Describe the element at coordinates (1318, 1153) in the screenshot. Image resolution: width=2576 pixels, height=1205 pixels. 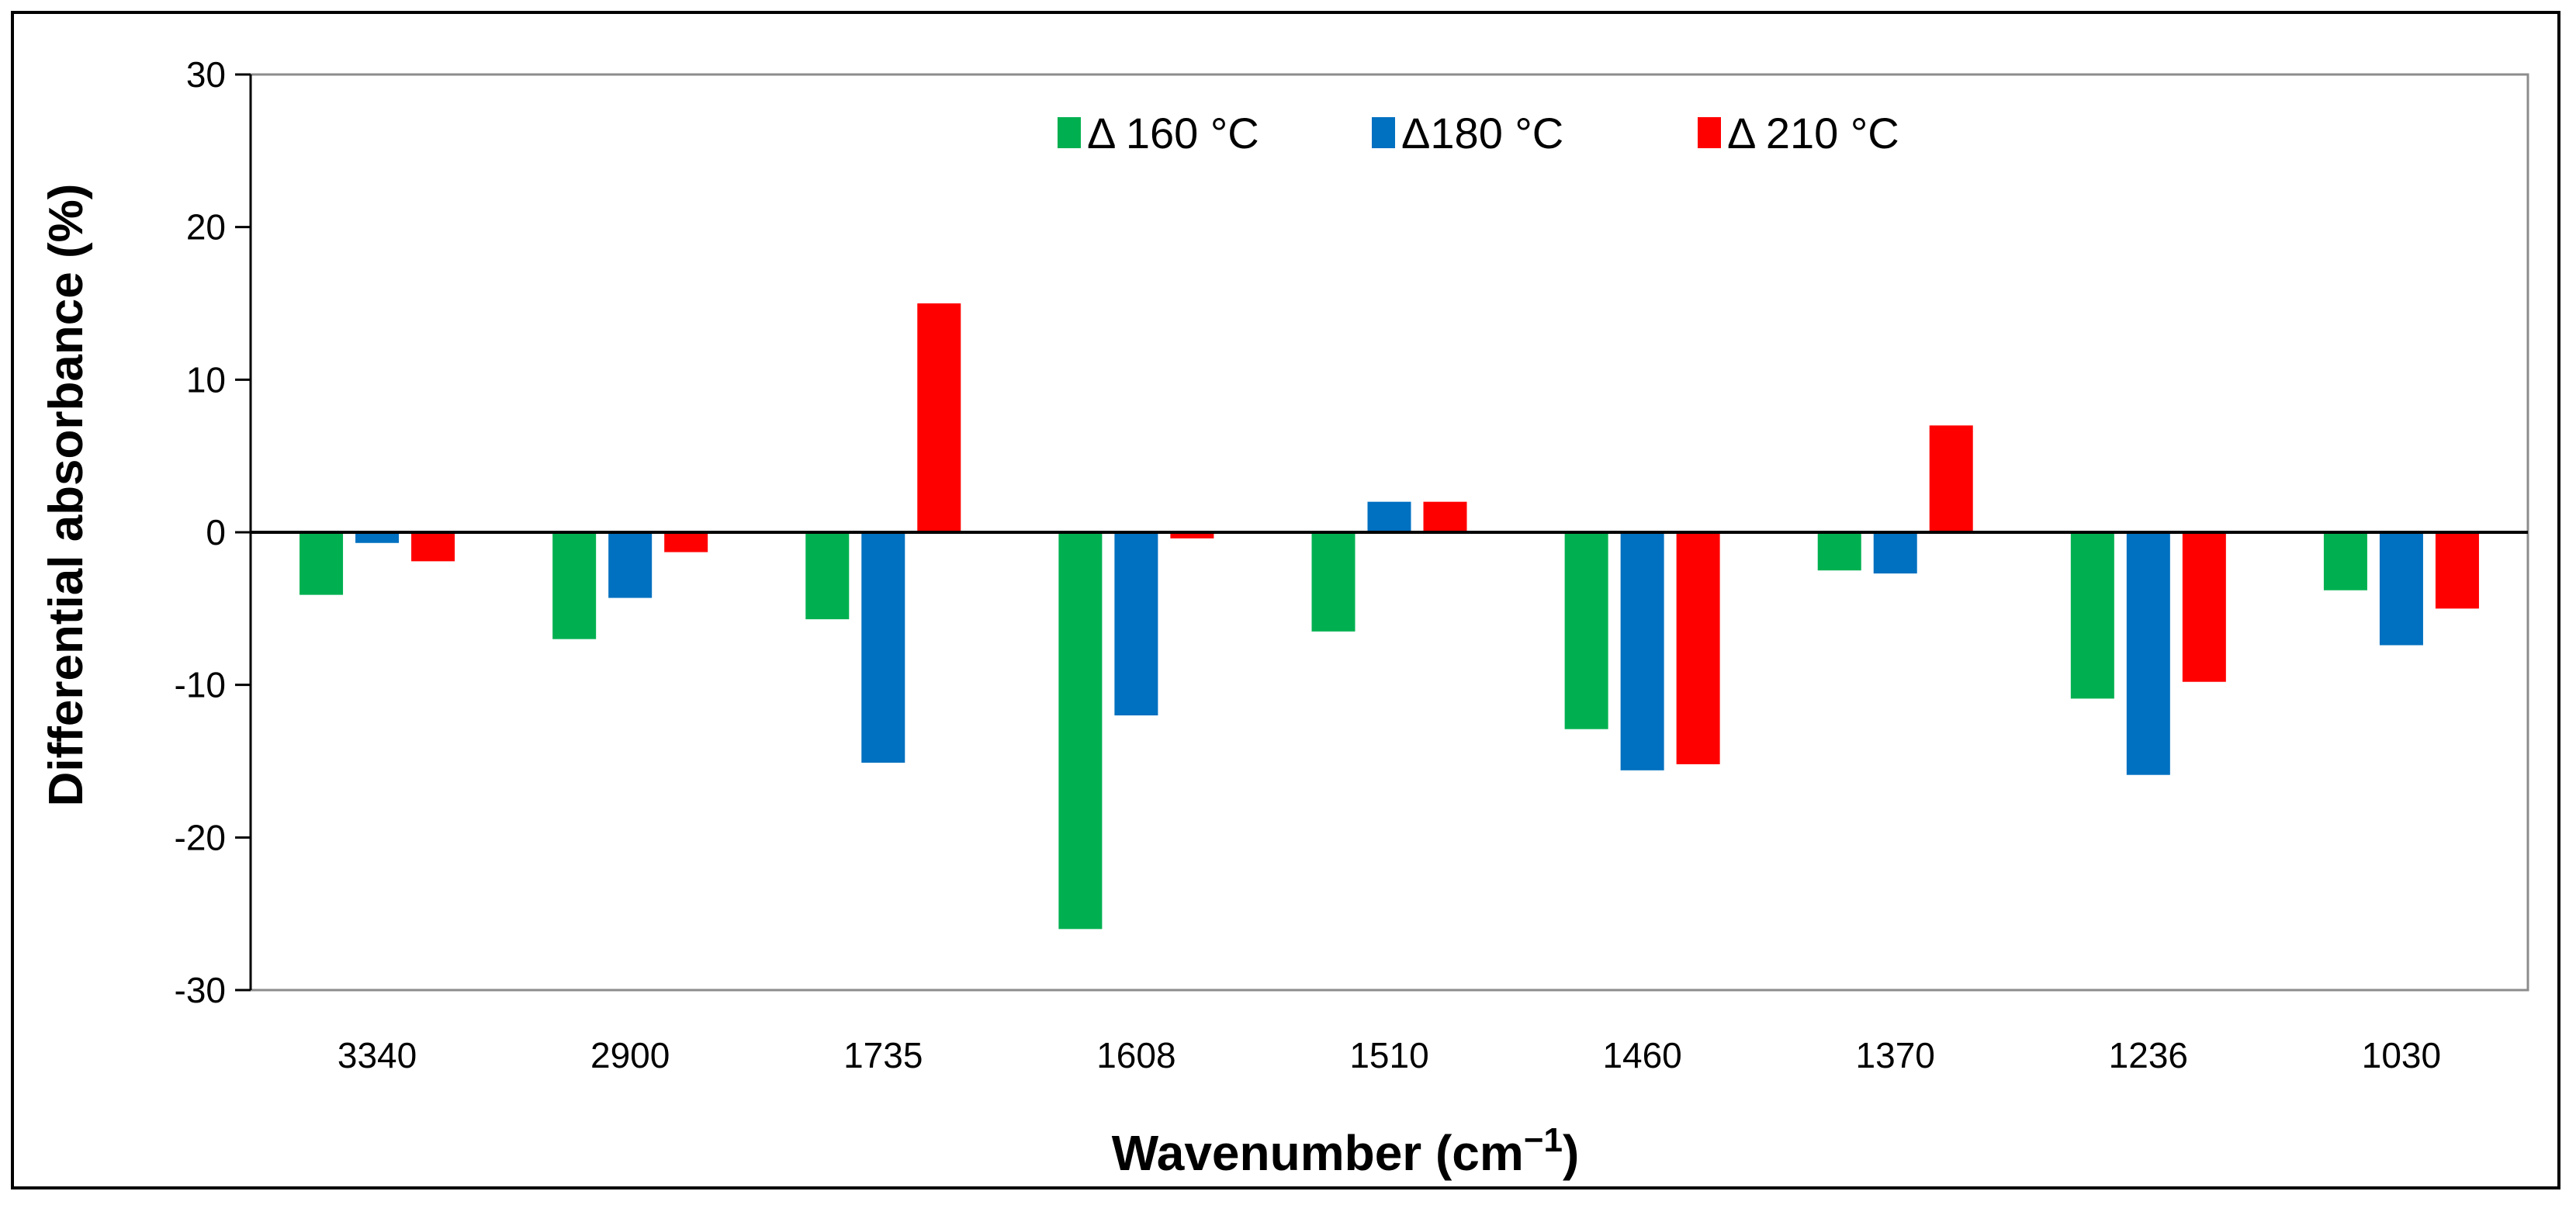
I see `x-axis-title-main: Wavenumber (cm` at that location.